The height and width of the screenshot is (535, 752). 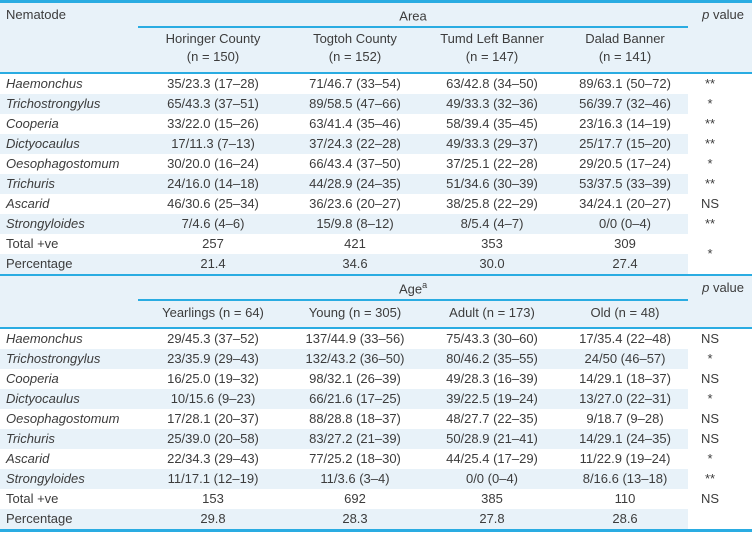 What do you see at coordinates (213, 359) in the screenshot?
I see `value-cell: 23/35.9 (29–43)` at bounding box center [213, 359].